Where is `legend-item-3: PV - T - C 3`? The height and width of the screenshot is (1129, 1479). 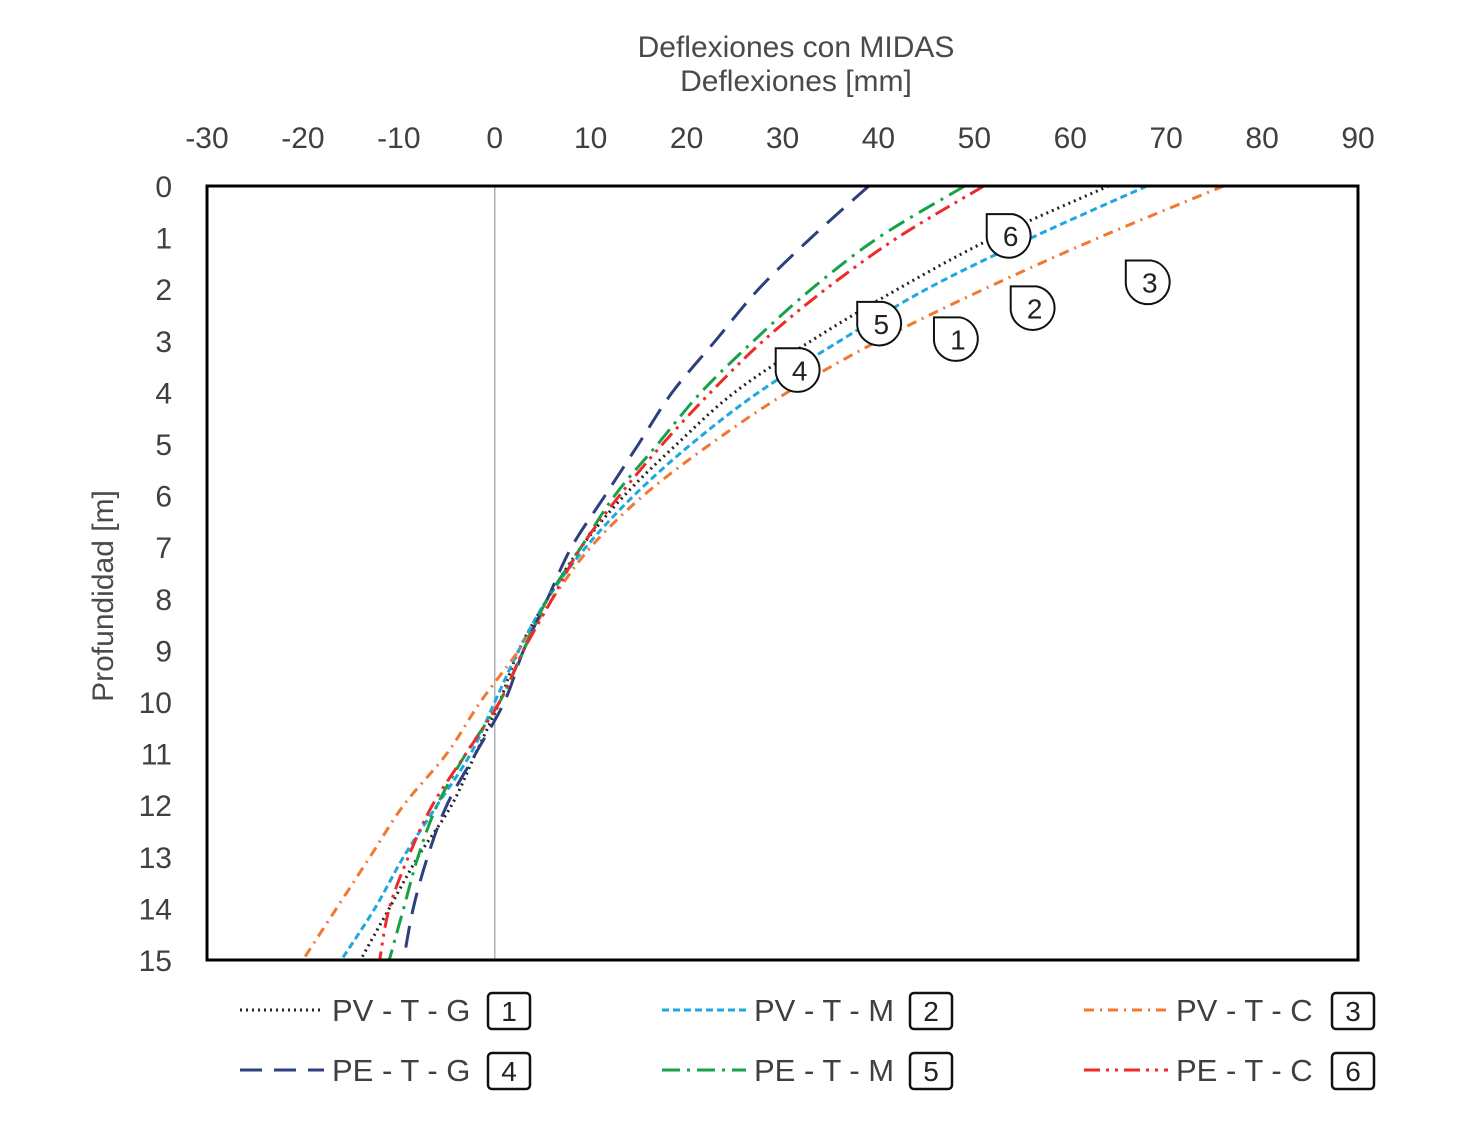
legend-item-3: PV - T - C 3 is located at coordinates (1230, 1011).